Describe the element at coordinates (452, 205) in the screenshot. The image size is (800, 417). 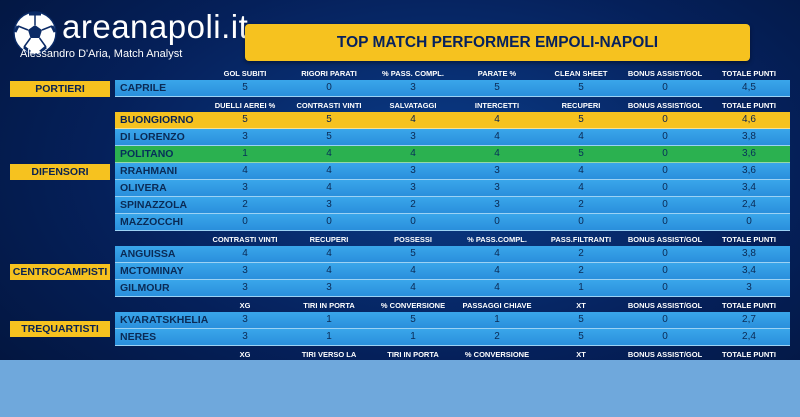
I see `table-row: SPINAZZOLA 2 3 2 3 2 0 2,4` at that location.